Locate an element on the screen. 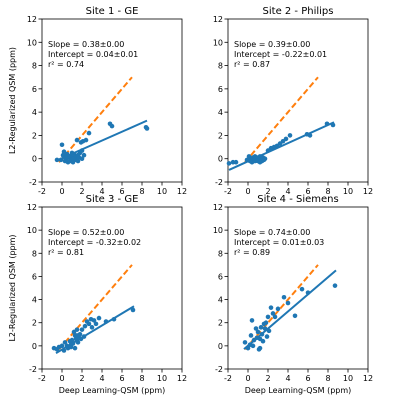 The width and height of the screenshot is (400, 400). annotation-line: Intercept = -0.32±0.02 is located at coordinates (94, 242).